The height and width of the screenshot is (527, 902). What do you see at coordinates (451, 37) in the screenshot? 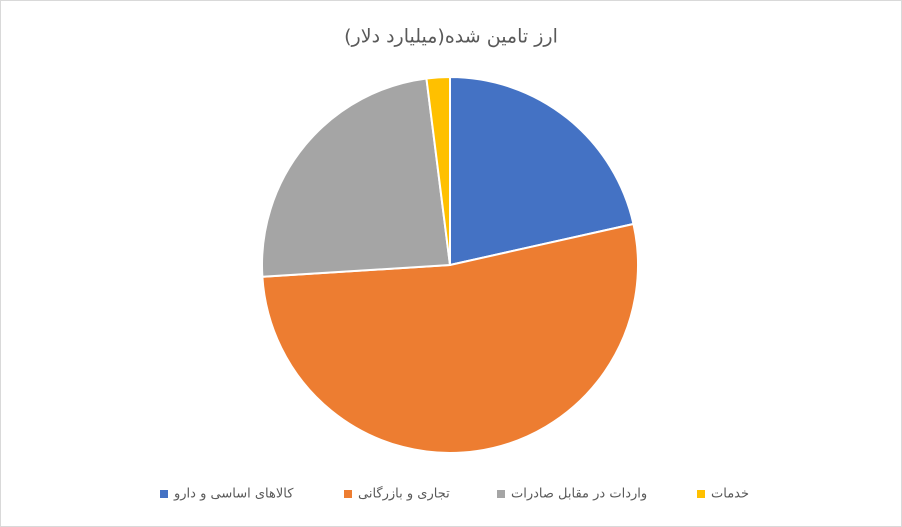
I see `chart-title: ارز تامین شده(میلیارد دلار)` at bounding box center [451, 37].